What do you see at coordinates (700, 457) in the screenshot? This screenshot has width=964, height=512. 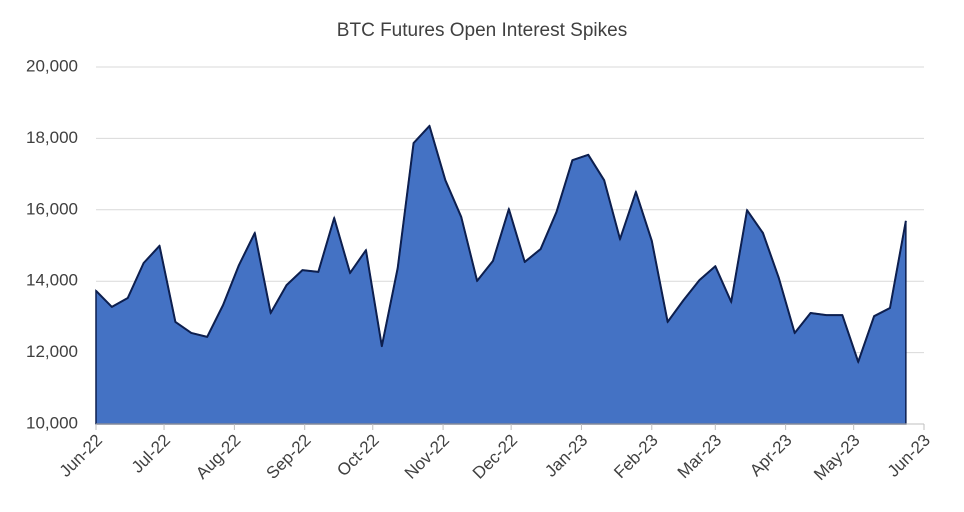 I see `x-tick-label: Mar-23` at bounding box center [700, 457].